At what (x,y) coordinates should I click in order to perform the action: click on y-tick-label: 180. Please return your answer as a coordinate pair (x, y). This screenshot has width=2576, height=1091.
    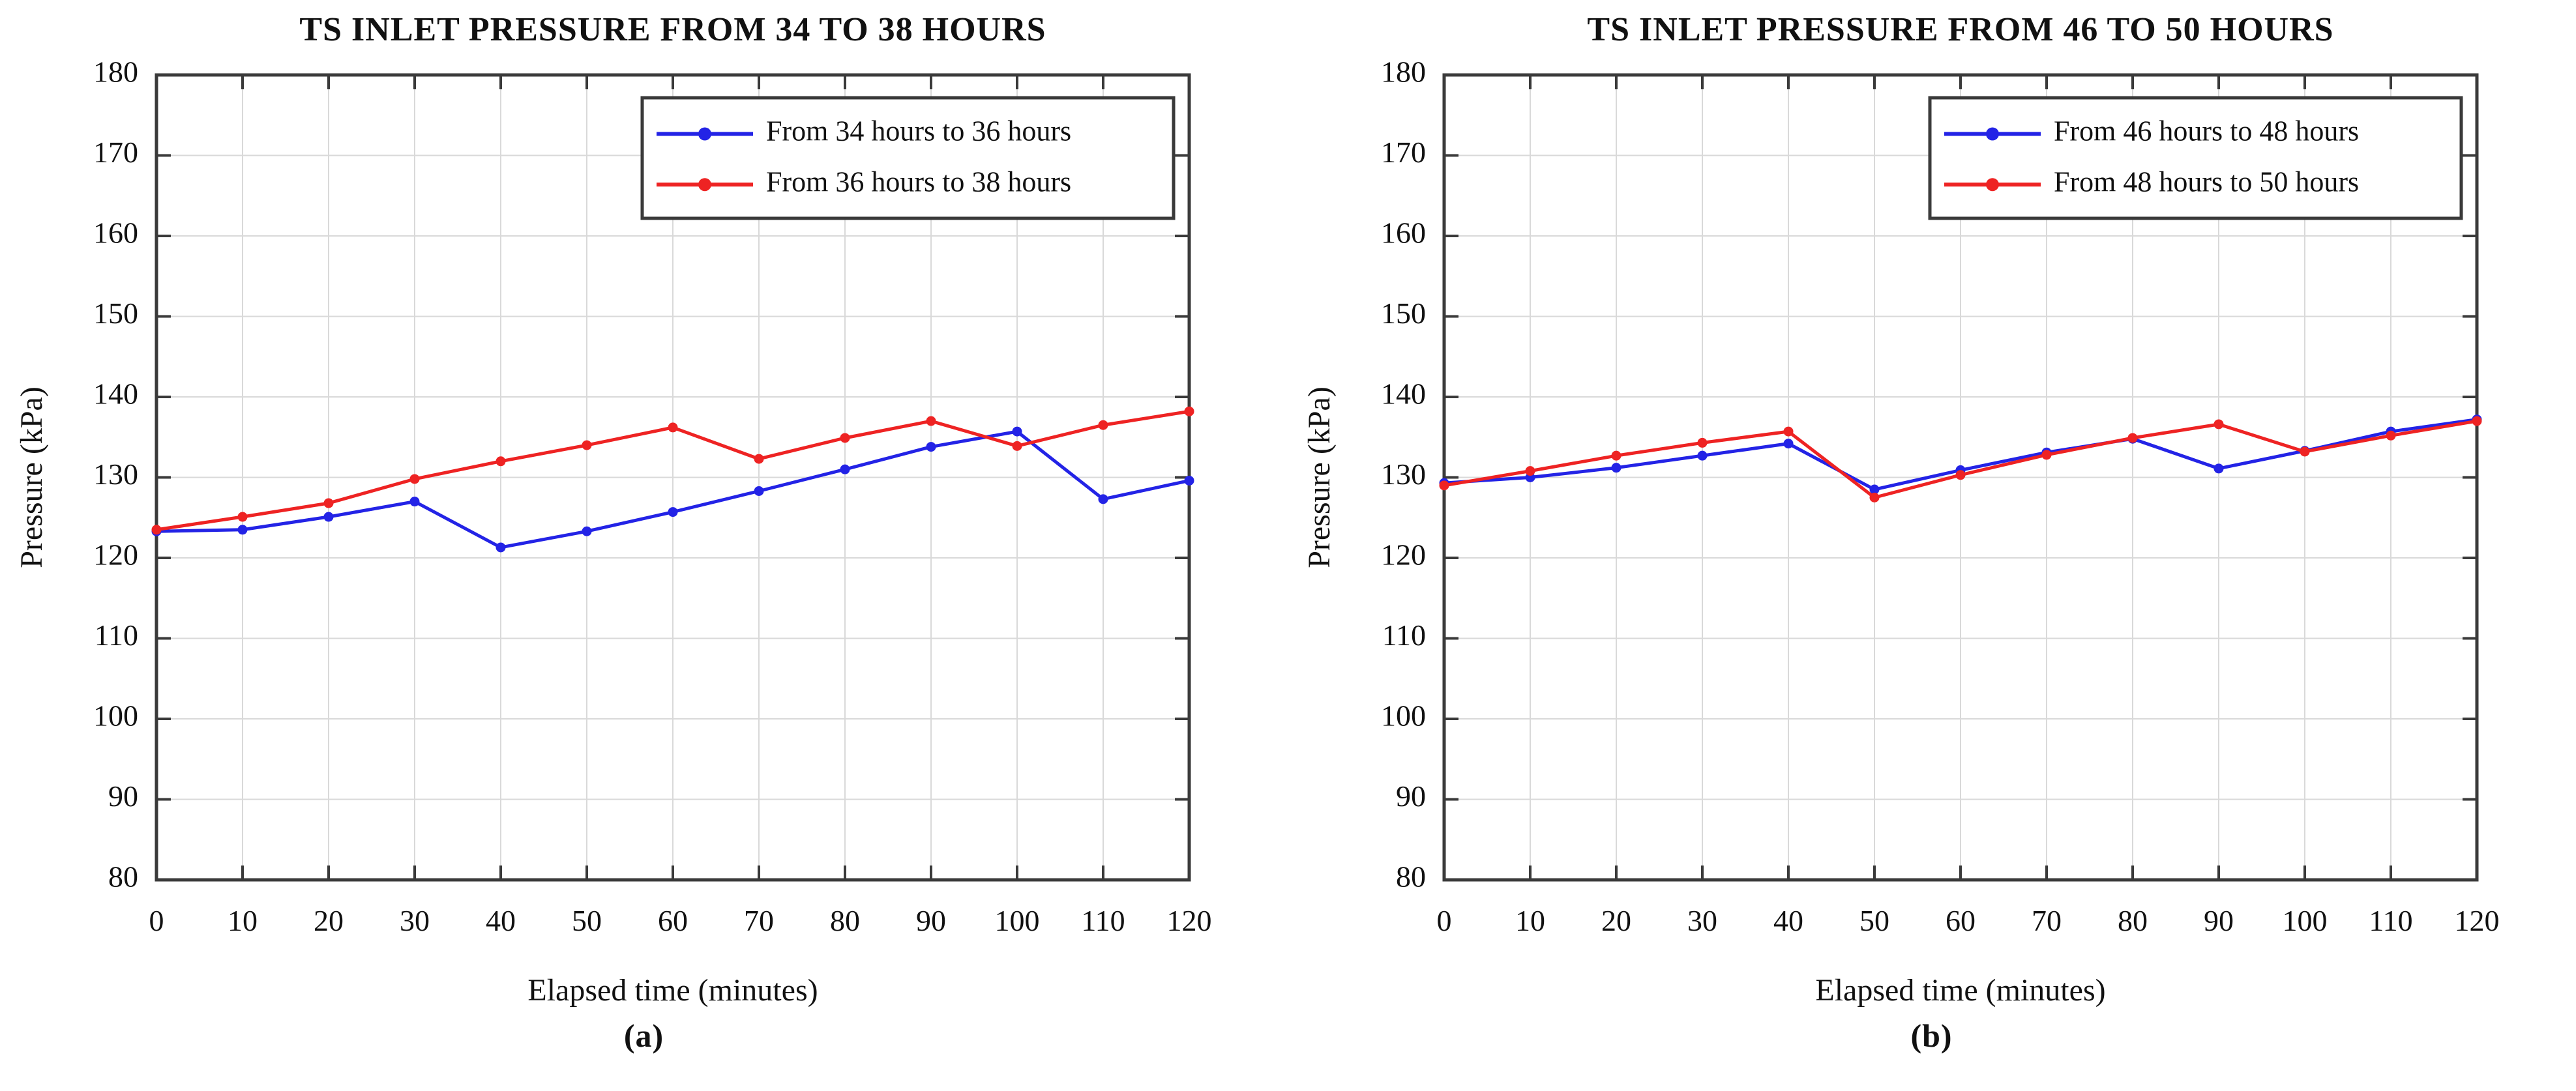
    Looking at the image, I should click on (115, 72).